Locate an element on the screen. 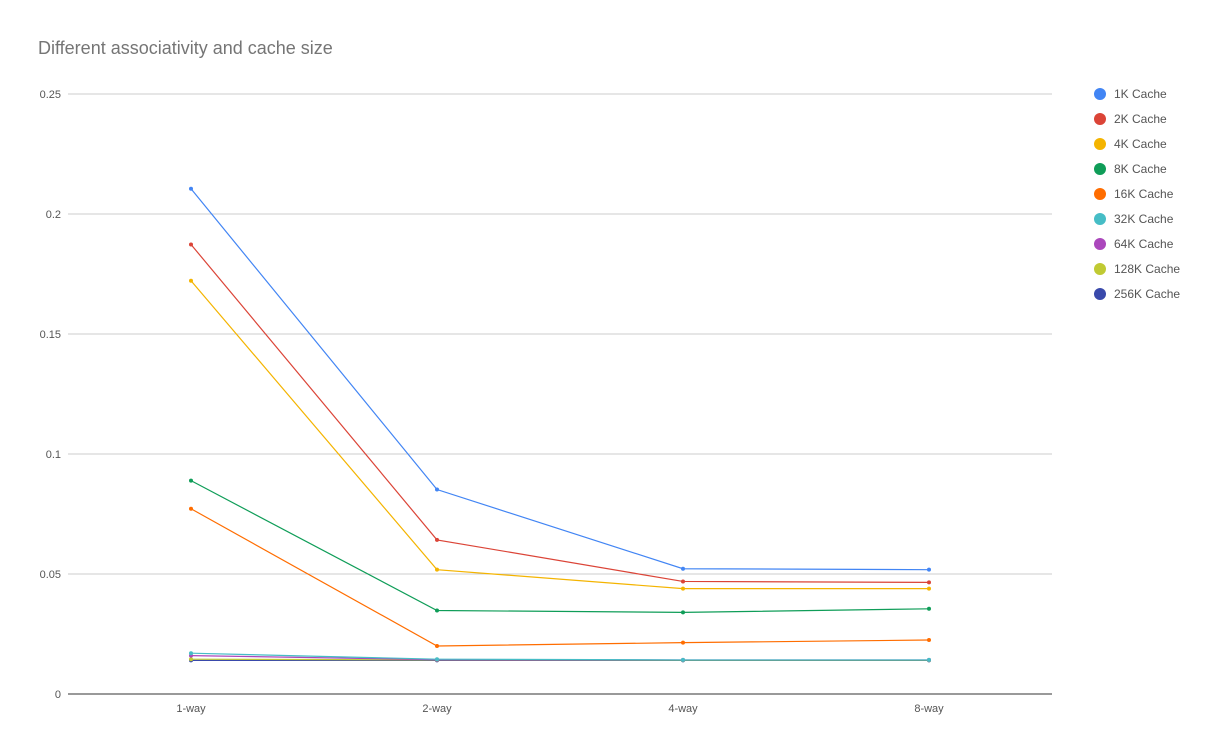  legend-label: 4K Cache is located at coordinates (1140, 144).